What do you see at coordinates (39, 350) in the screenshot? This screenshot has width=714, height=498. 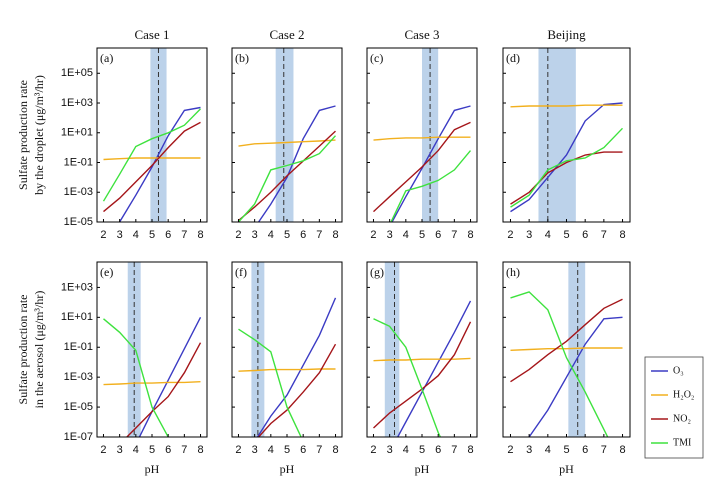 I see `y-axis-label: in the aerosol (μg/m³/hr)` at bounding box center [39, 350].